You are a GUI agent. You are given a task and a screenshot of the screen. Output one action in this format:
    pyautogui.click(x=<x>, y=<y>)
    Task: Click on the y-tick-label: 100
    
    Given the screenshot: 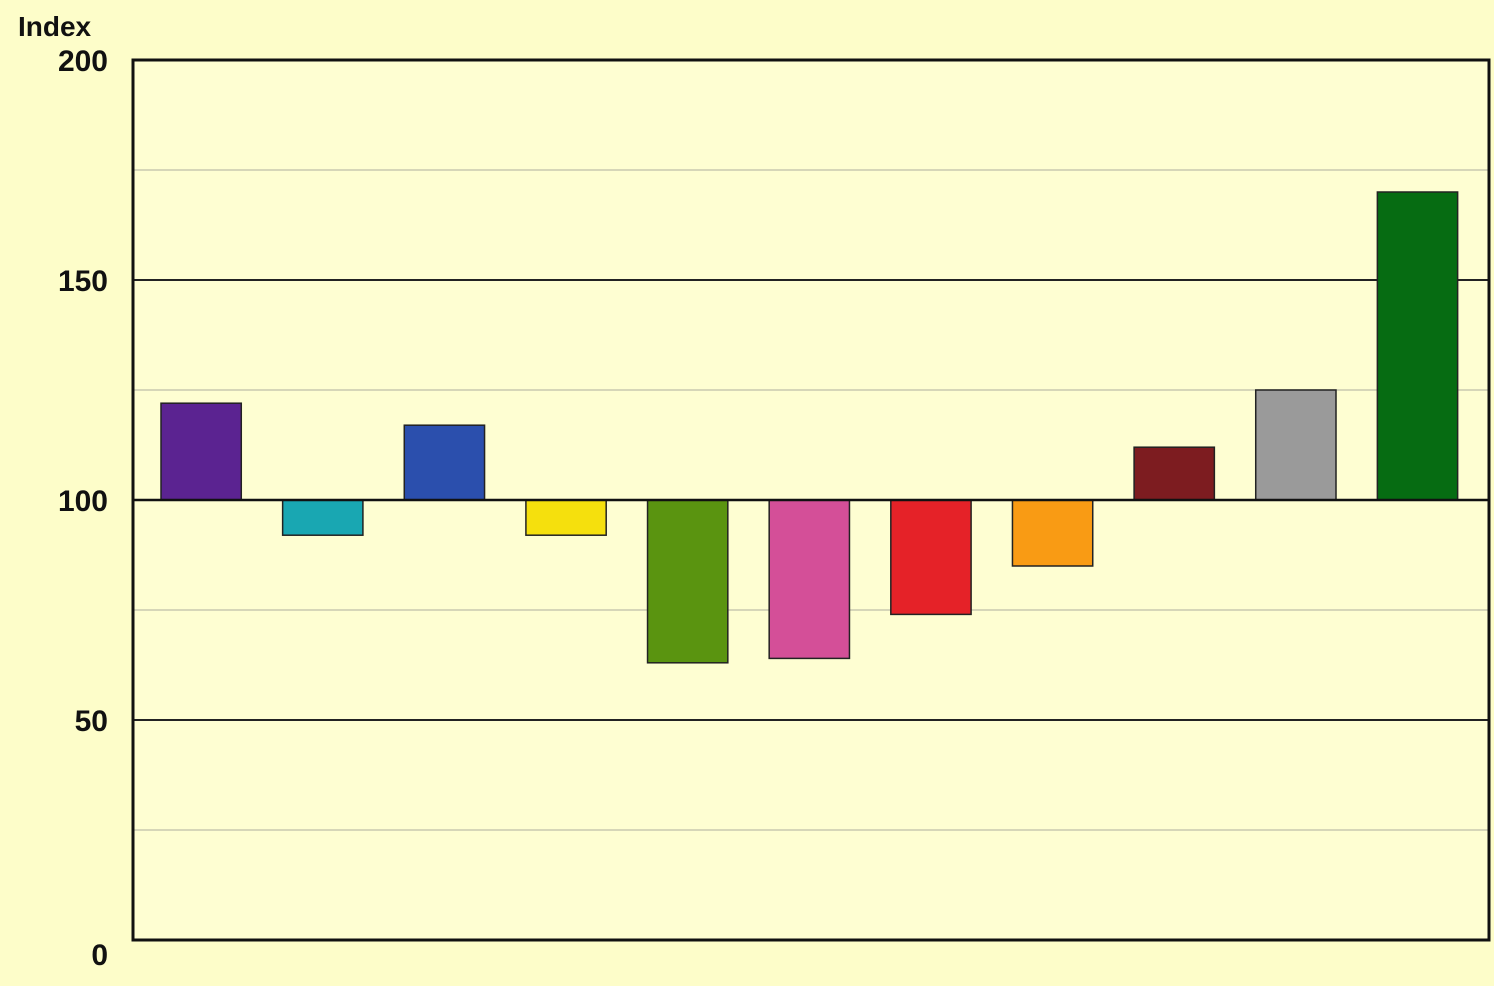 What is the action you would take?
    pyautogui.click(x=83, y=501)
    